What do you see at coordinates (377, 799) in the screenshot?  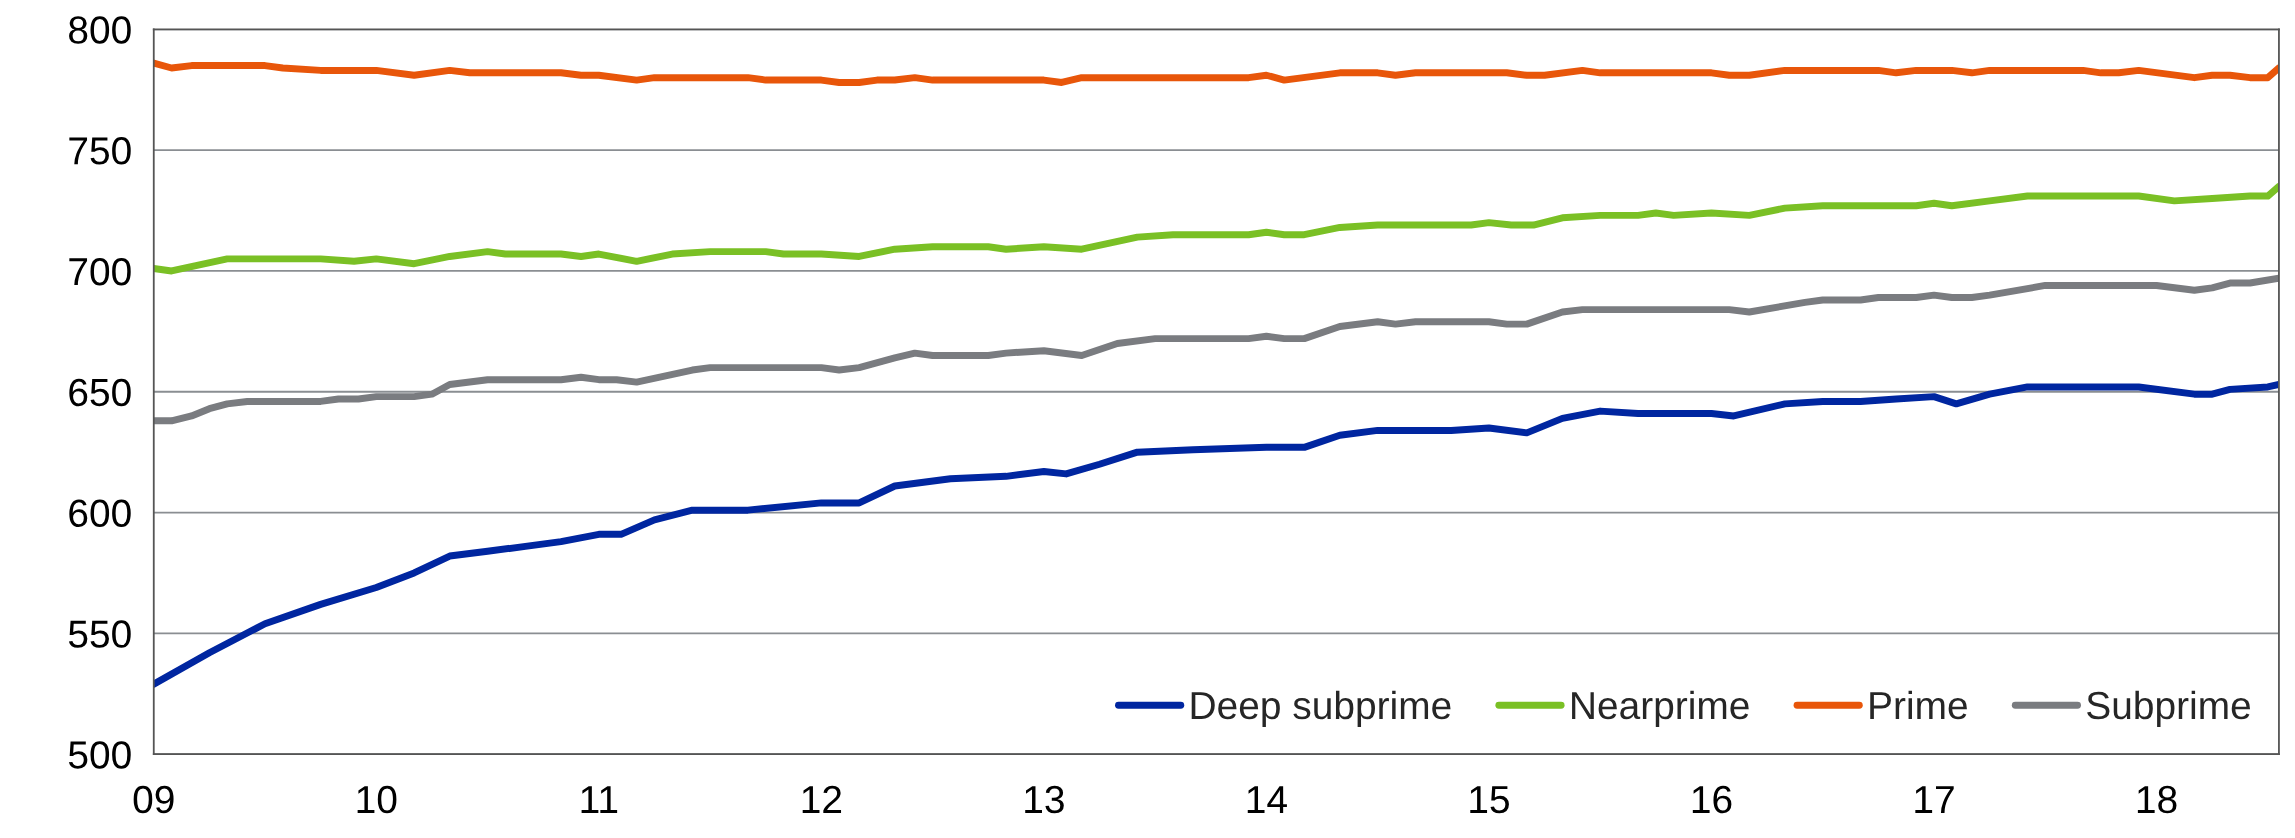 I see `x-tick-label: 10` at bounding box center [377, 799].